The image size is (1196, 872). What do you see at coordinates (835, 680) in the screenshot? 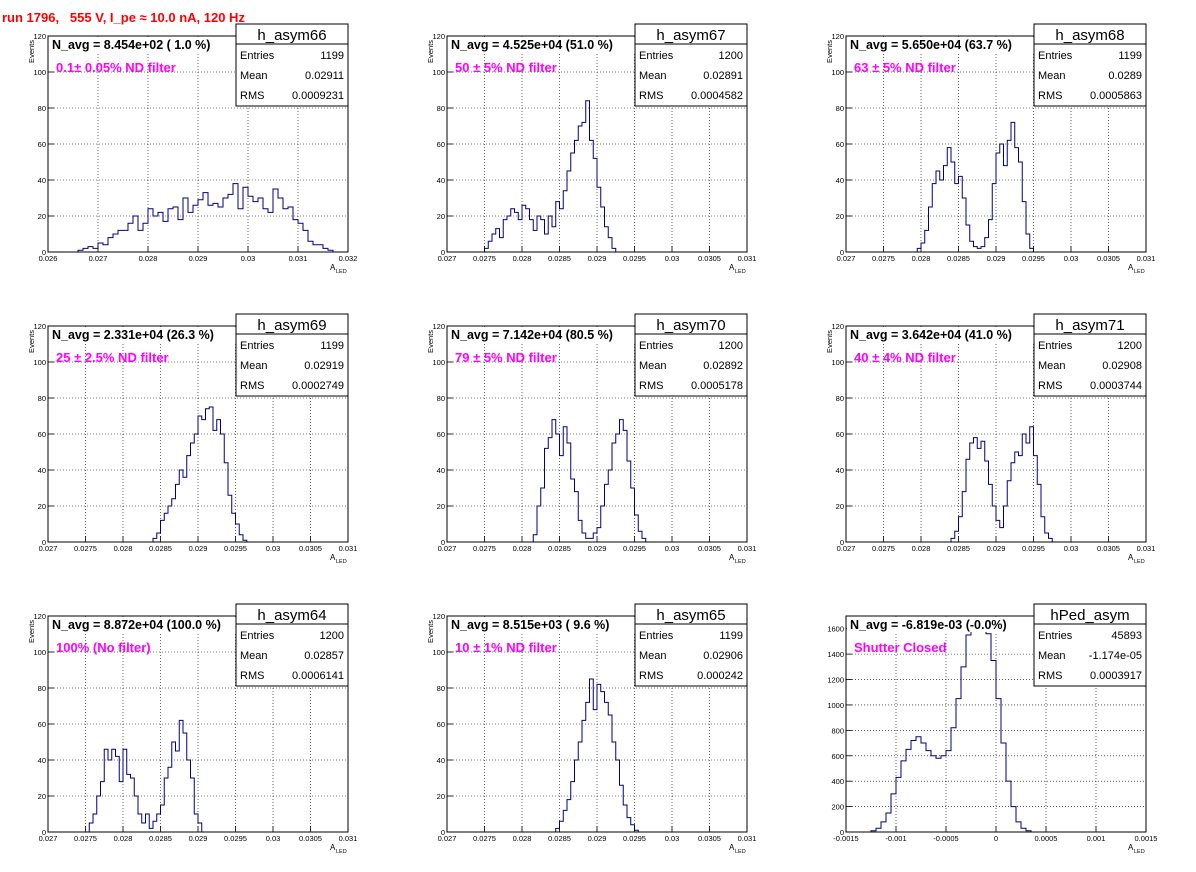
I see `y-tick-label: 1200` at bounding box center [835, 680].